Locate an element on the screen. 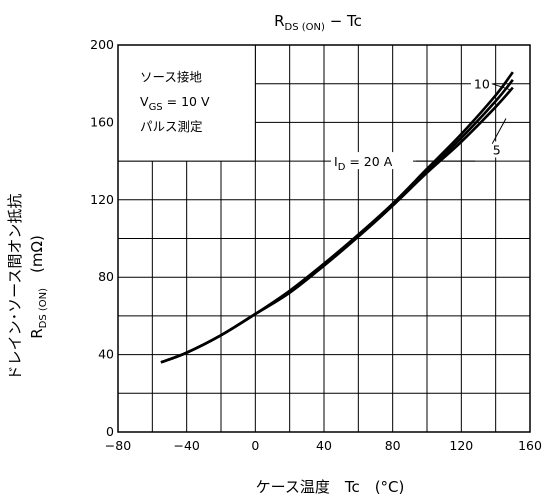 The width and height of the screenshot is (554, 502). y-axis-label: ドレイン･ソース間オン抵抗 RDS (ON) (mΩ) is located at coordinates (27, 287).